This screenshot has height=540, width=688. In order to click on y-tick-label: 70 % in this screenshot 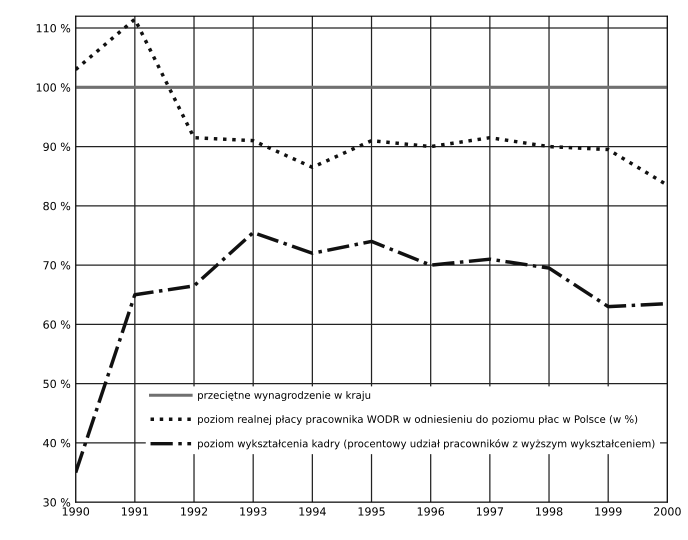, I will do `click(57, 265)`.